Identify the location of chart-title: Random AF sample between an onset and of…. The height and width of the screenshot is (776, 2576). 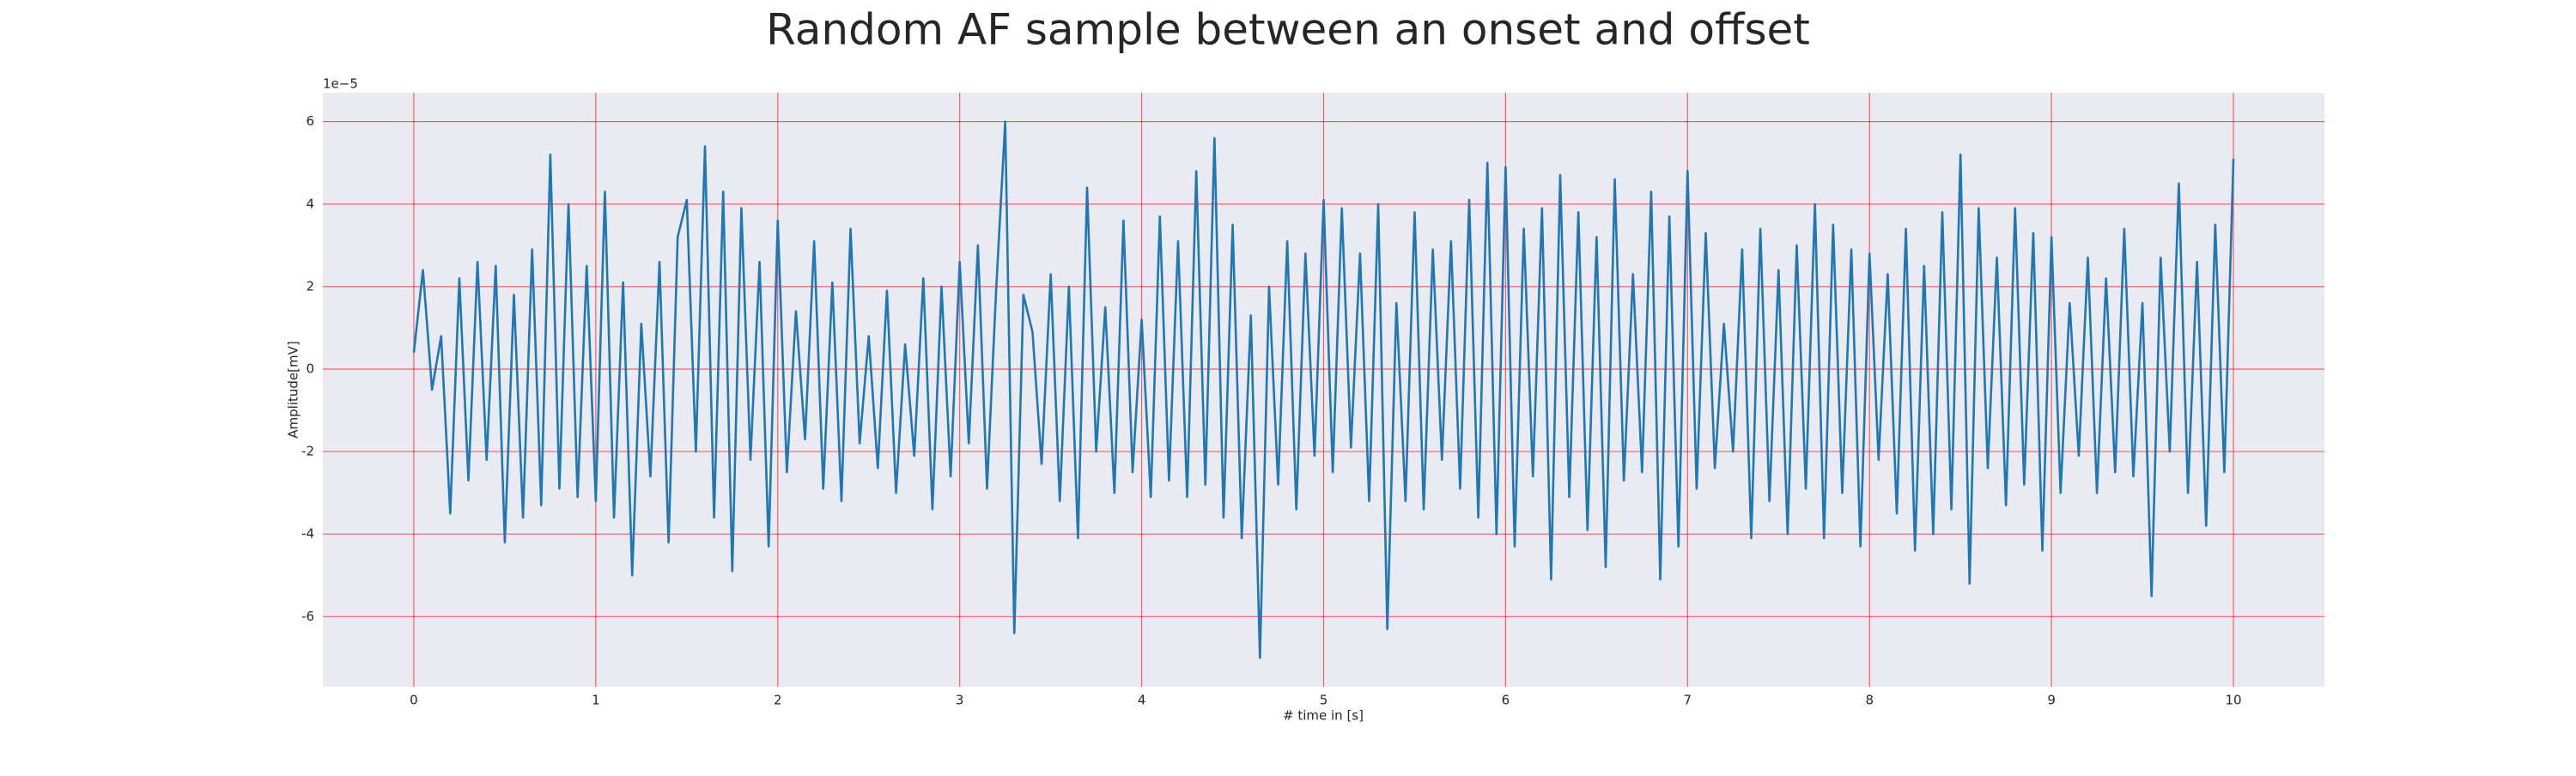
(1288, 30).